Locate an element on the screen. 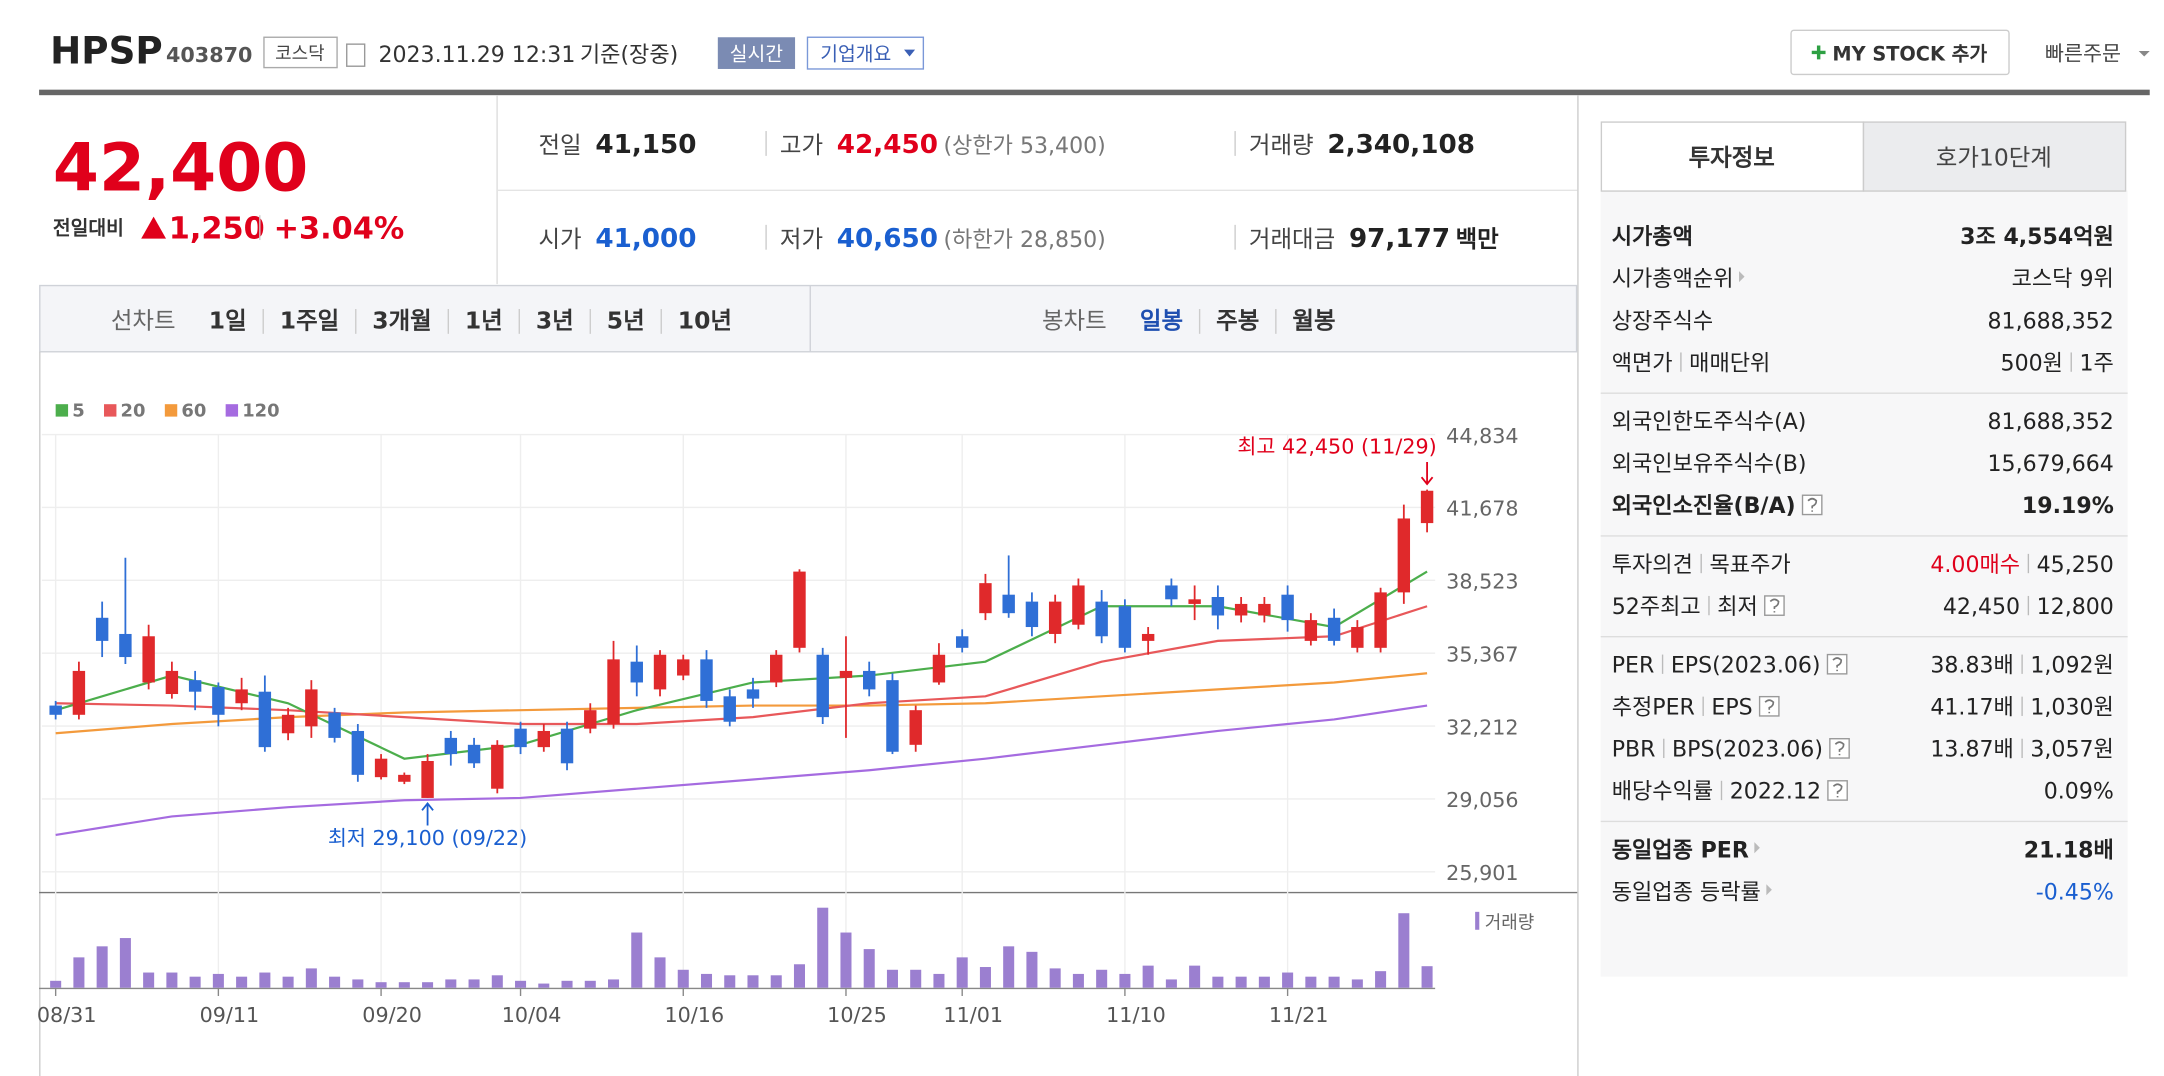 This screenshot has height=1076, width=2164. period: 3개월 is located at coordinates (401, 320).